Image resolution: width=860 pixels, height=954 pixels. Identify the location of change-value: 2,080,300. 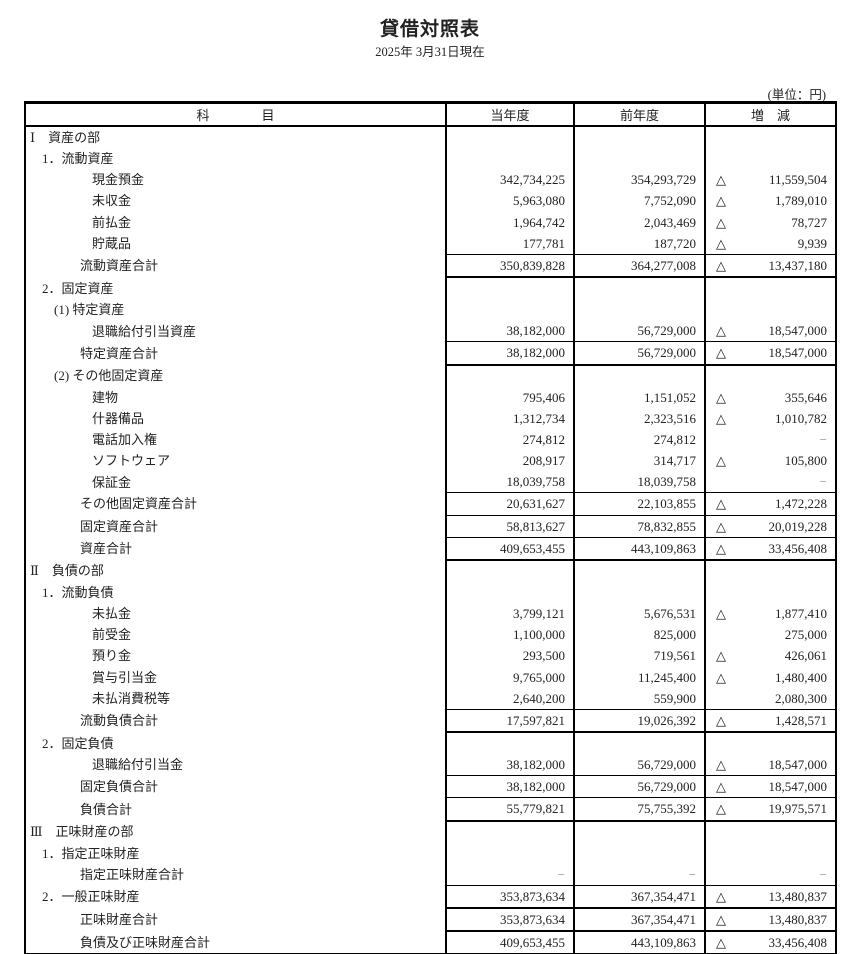
(801, 698).